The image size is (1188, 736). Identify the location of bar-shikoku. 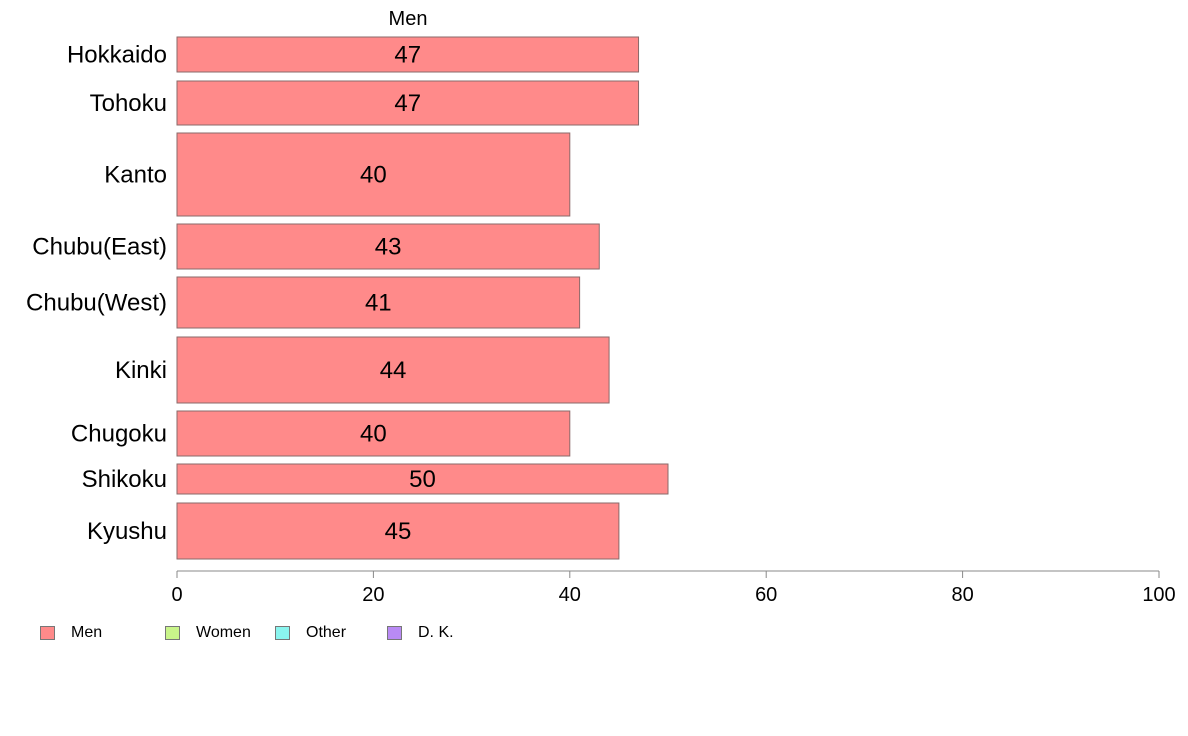
(422, 479).